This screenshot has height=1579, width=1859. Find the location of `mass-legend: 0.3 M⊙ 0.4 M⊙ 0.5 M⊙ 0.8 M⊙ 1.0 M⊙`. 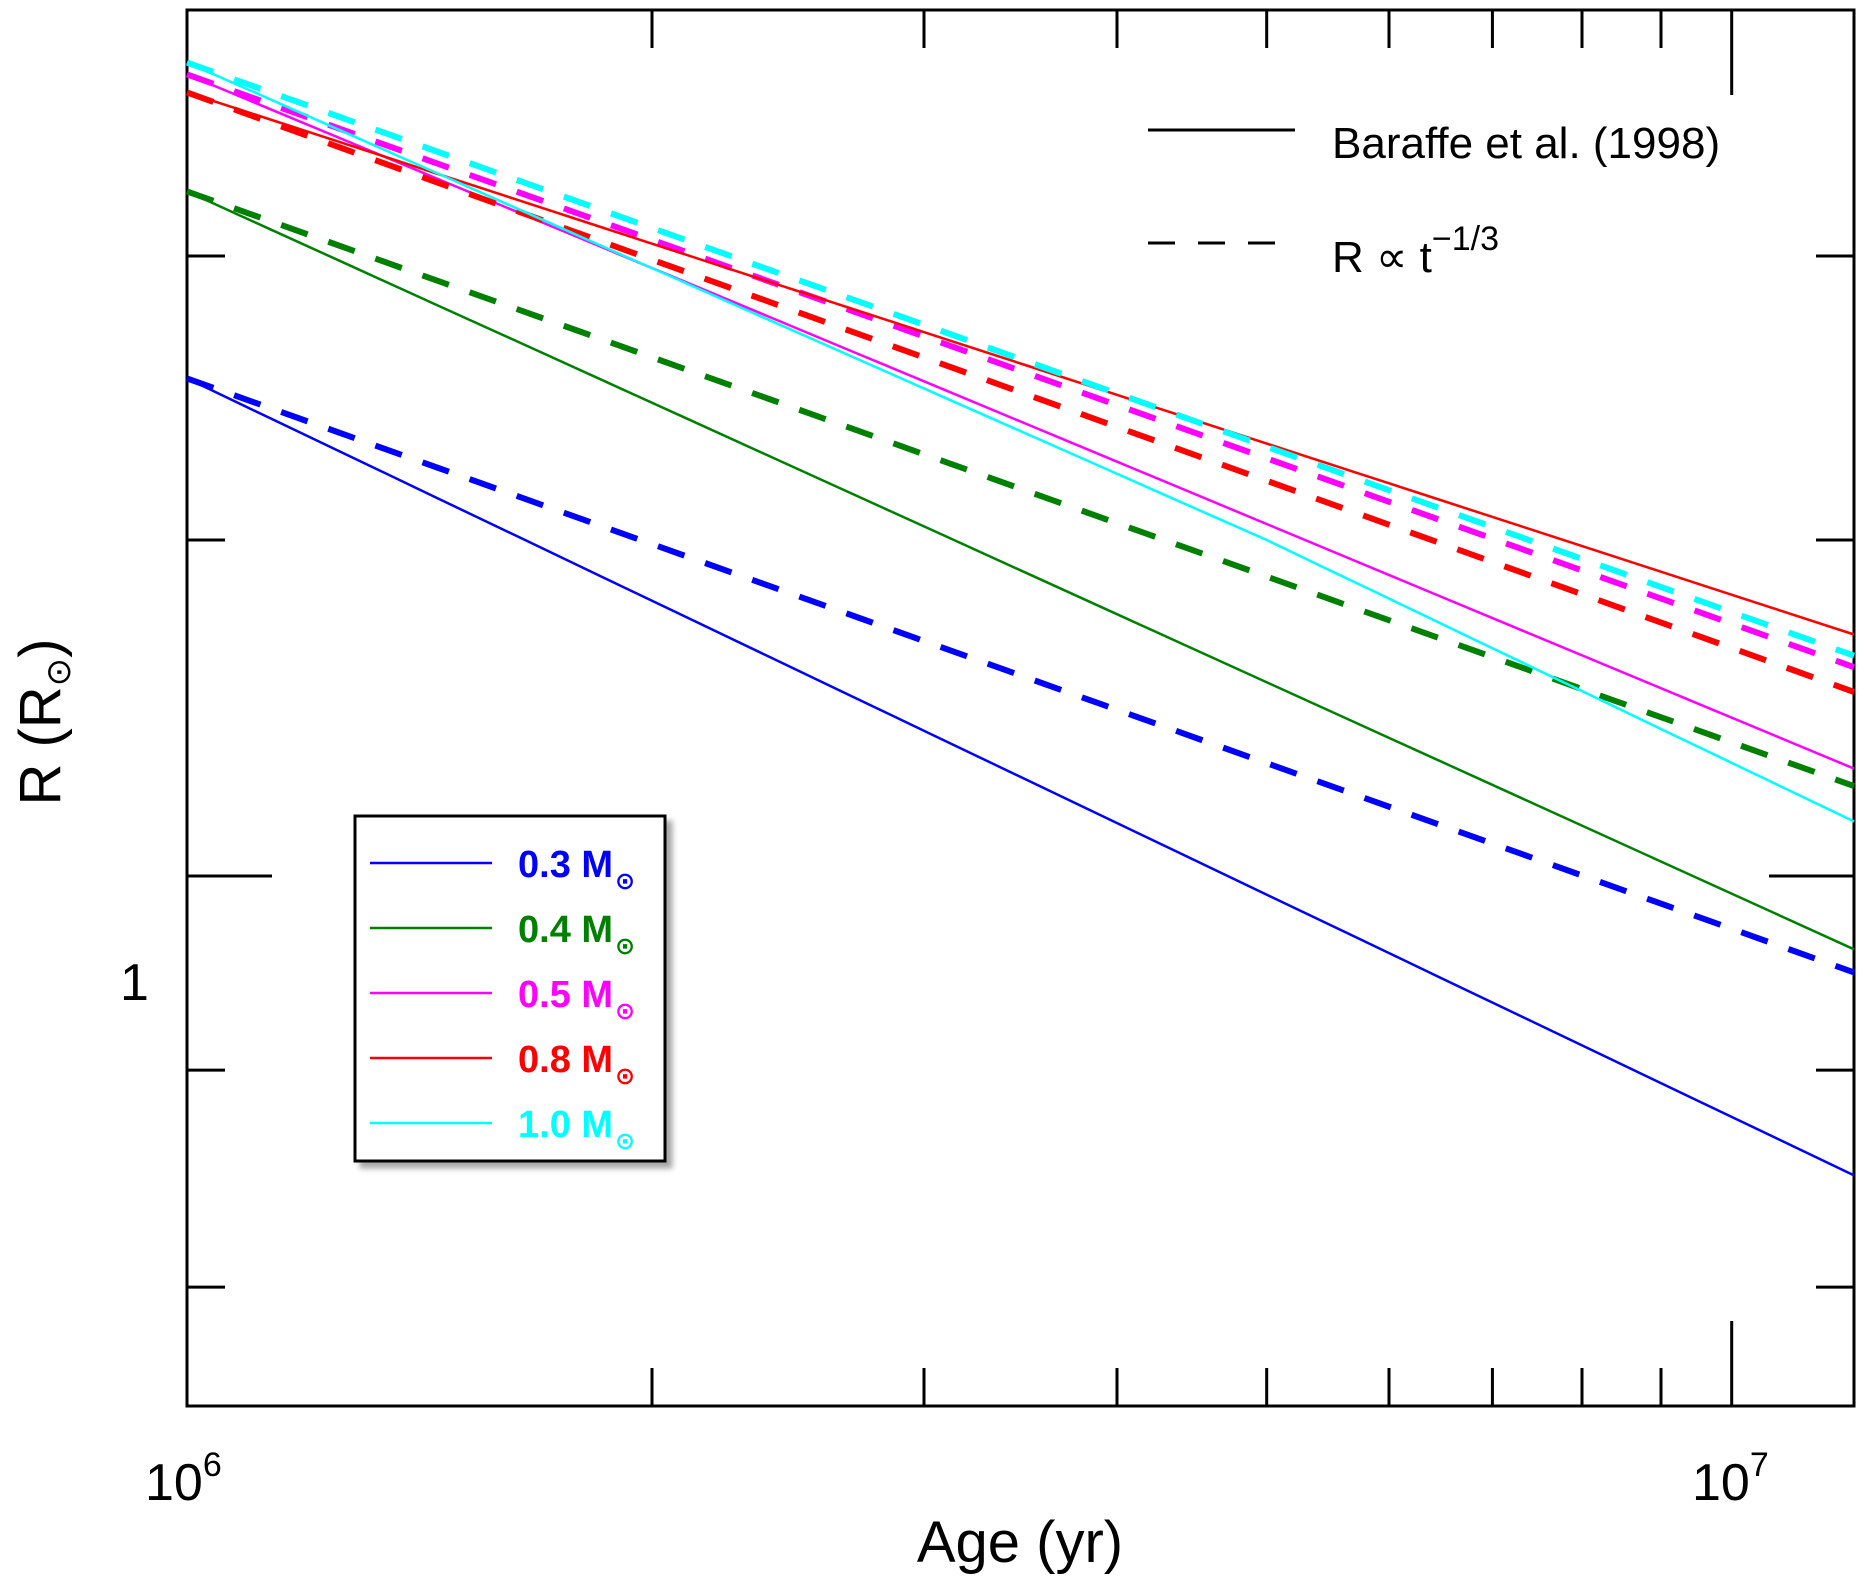

mass-legend: 0.3 M⊙ 0.4 M⊙ 0.5 M⊙ 0.8 M⊙ 1.0 M⊙ is located at coordinates (510, 988).